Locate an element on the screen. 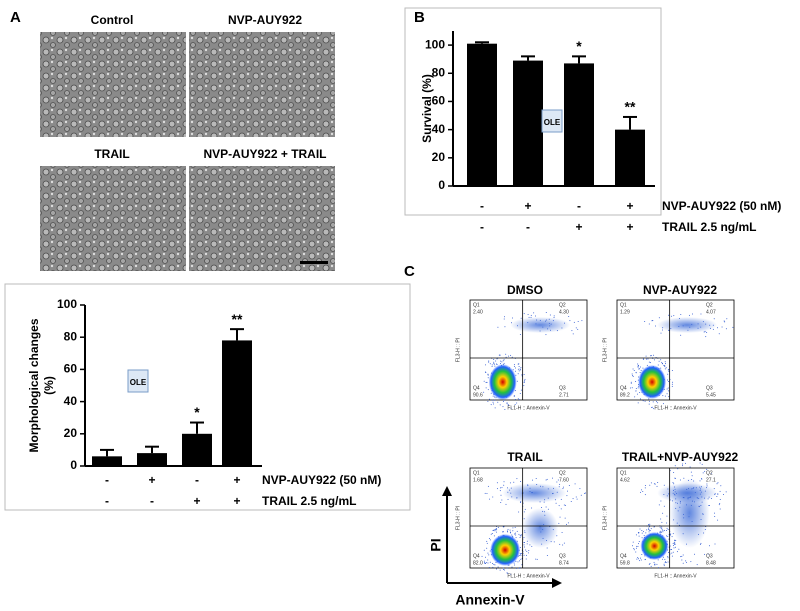 The width and height of the screenshot is (800, 611). y-axis-label: FL3-H :: PI is located at coordinates (458, 518).